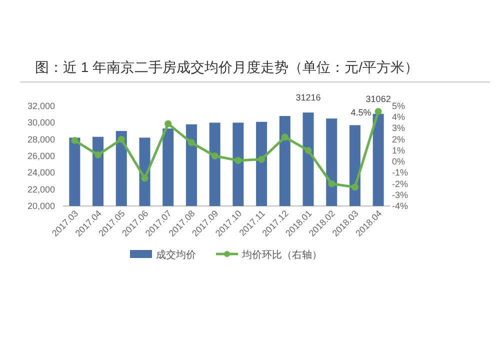 The width and height of the screenshot is (500, 362). Describe the element at coordinates (308, 97) in the screenshot. I see `data-label: 31216` at that location.